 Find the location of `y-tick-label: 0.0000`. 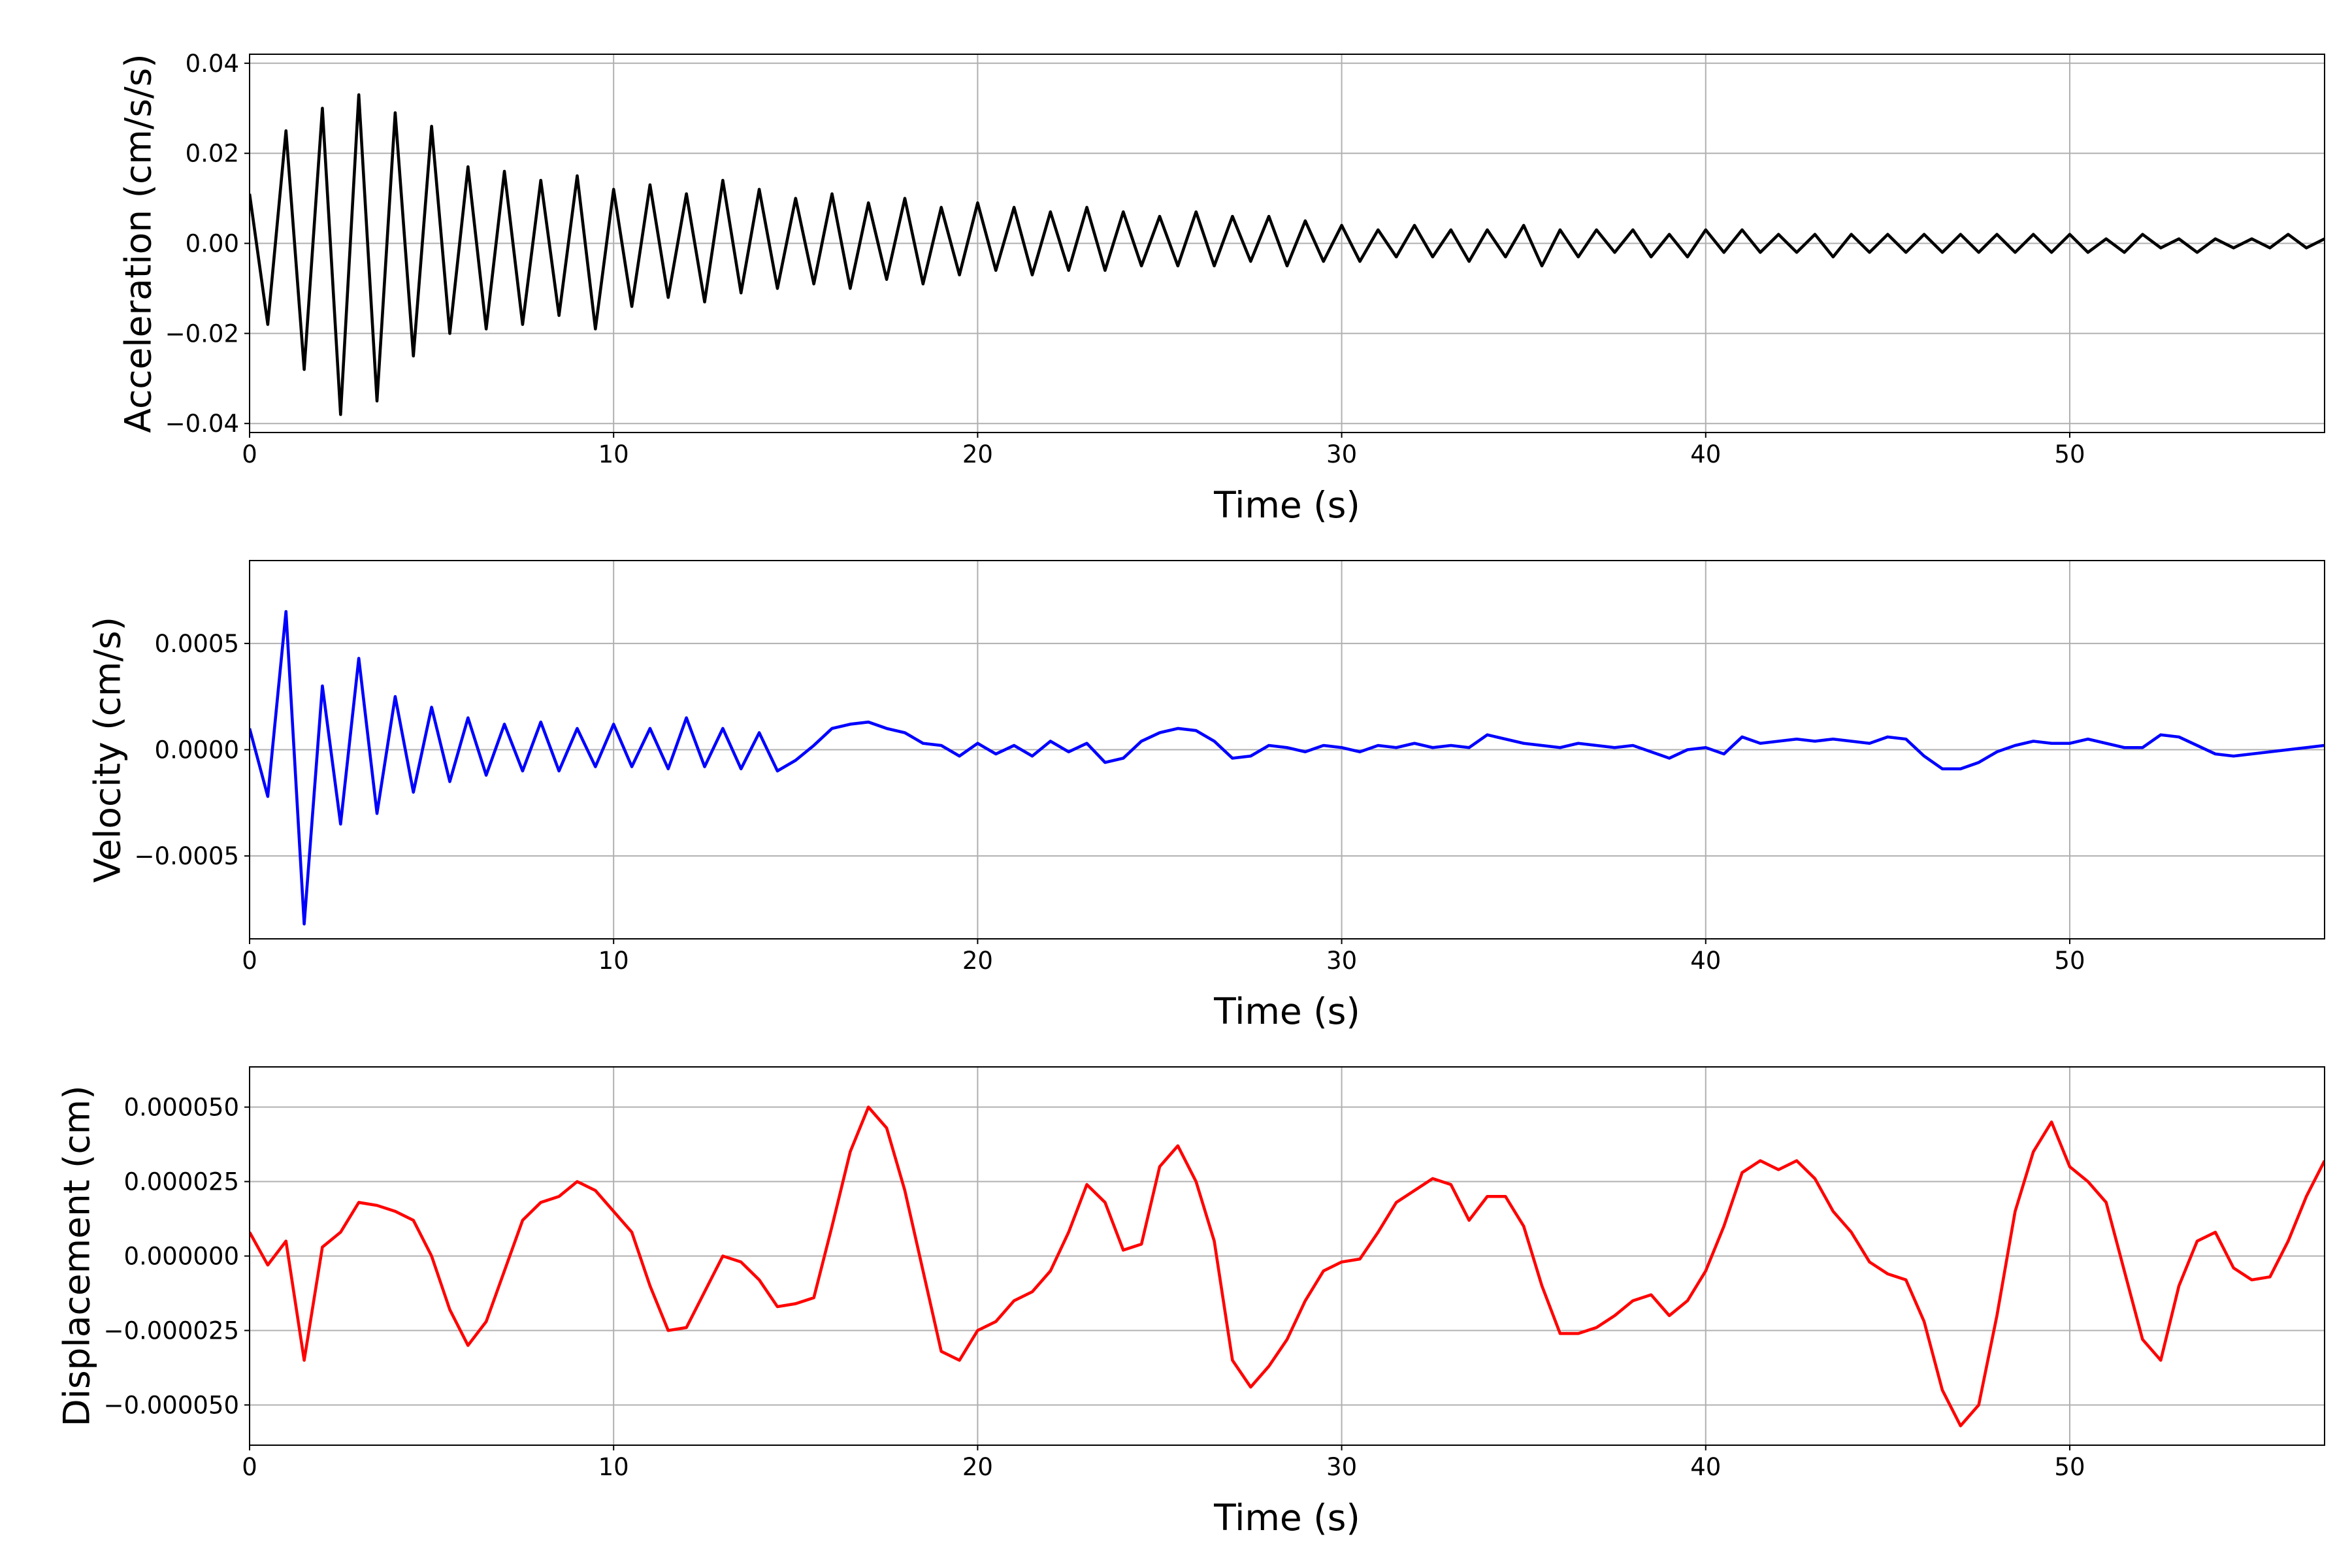

y-tick-label: 0.0000 is located at coordinates (197, 750).